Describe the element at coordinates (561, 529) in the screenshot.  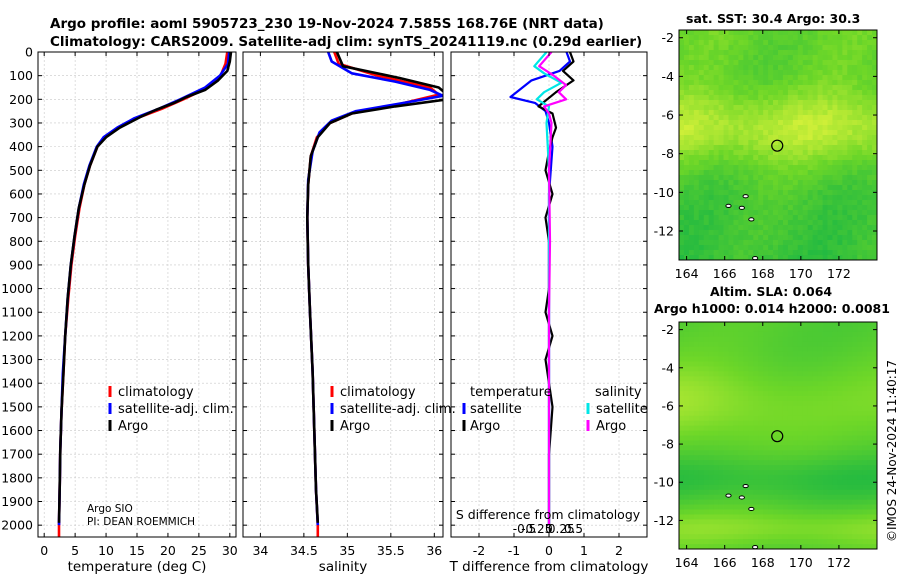
I see `s-tick-label: 0.25` at that location.